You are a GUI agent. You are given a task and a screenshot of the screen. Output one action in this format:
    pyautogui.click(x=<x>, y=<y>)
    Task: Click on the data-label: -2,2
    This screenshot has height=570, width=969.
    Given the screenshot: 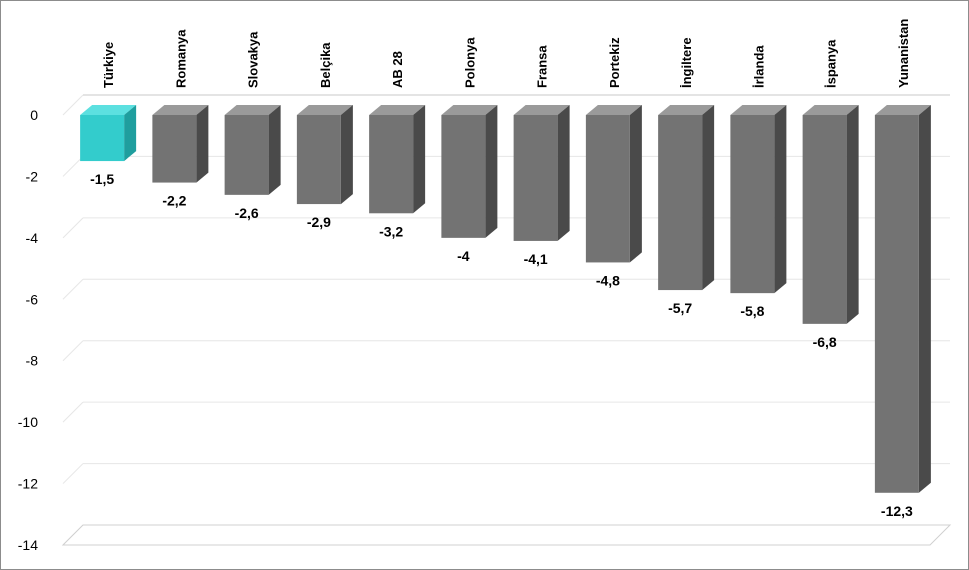 What is the action you would take?
    pyautogui.click(x=174, y=201)
    